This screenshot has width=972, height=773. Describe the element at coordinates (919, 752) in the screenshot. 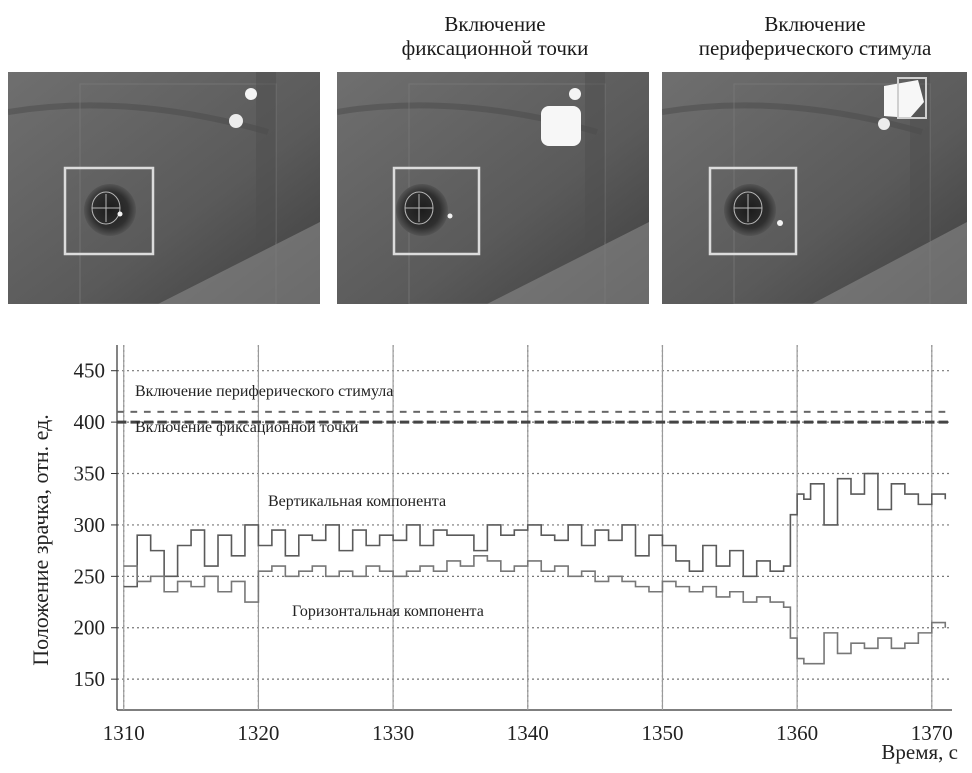

I see `x-axis-label: Время, с` at that location.